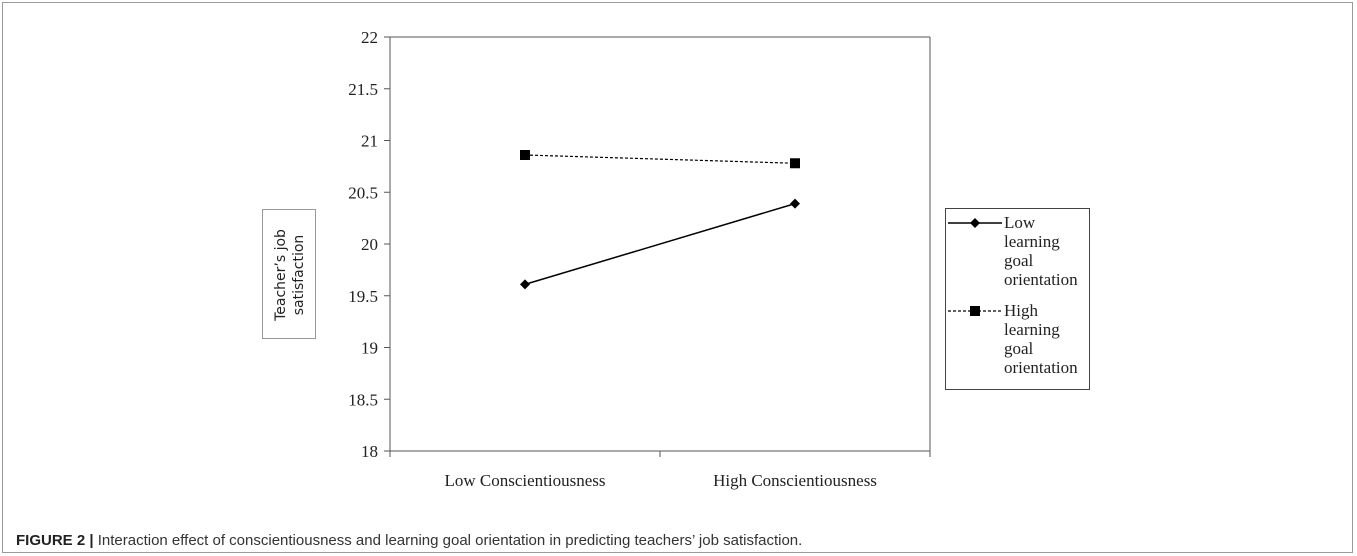 Image resolution: width=1357 pixels, height=556 pixels. Describe the element at coordinates (363, 89) in the screenshot. I see `y-tick-label: 21.5` at that location.